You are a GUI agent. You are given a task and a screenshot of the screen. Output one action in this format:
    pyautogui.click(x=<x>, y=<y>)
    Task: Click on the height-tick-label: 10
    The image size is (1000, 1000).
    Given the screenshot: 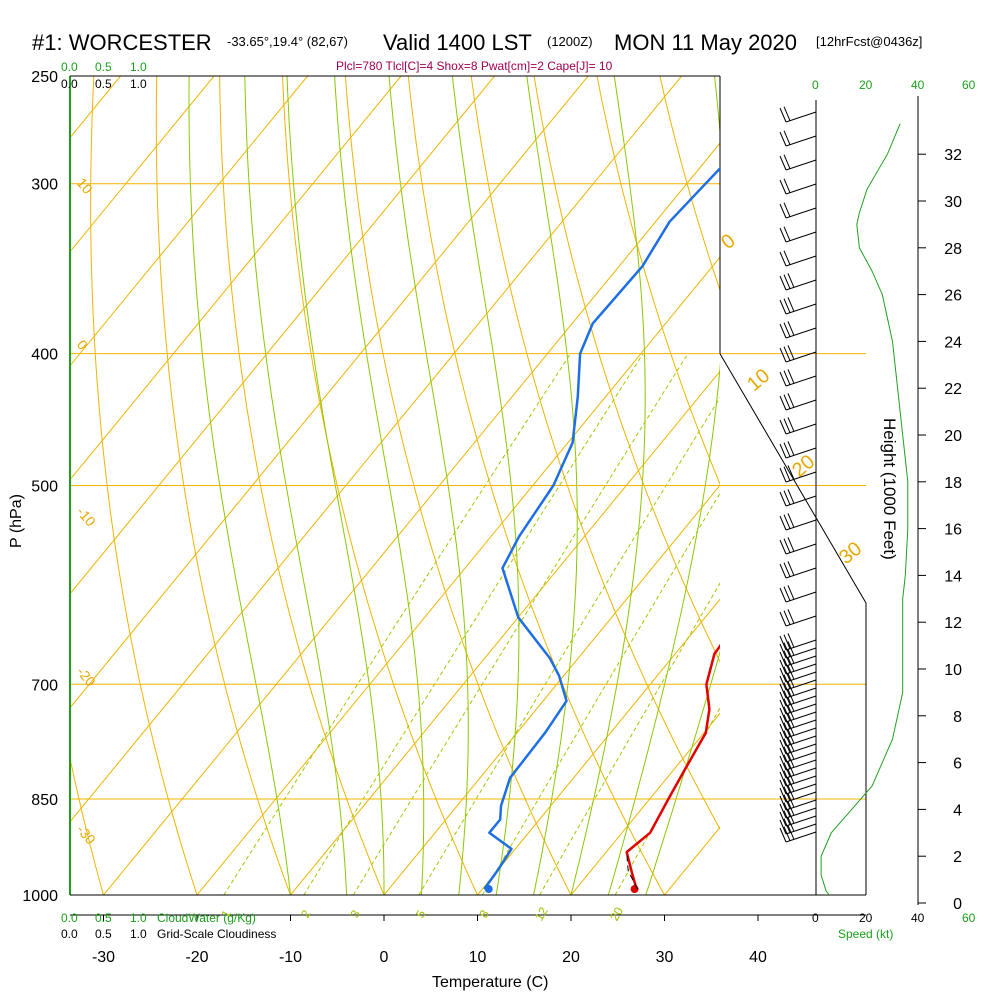 What is the action you would take?
    pyautogui.click(x=953, y=670)
    